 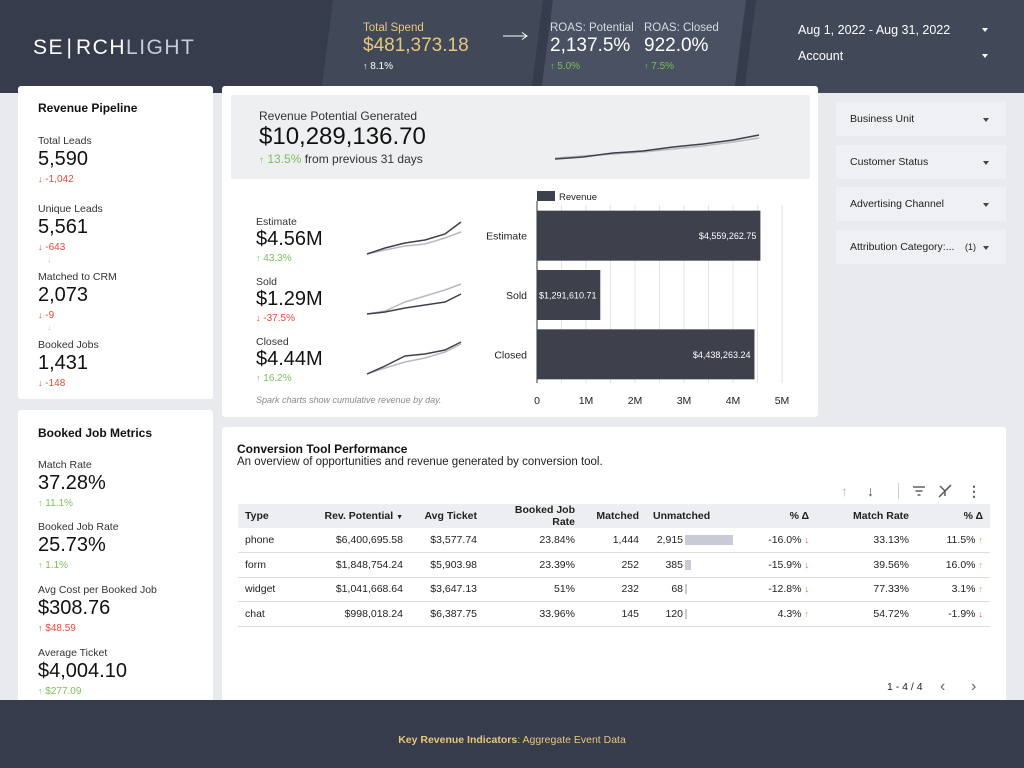 What do you see at coordinates (95, 433) in the screenshot?
I see `booked-job-metrics-title: Booked Job Metrics` at bounding box center [95, 433].